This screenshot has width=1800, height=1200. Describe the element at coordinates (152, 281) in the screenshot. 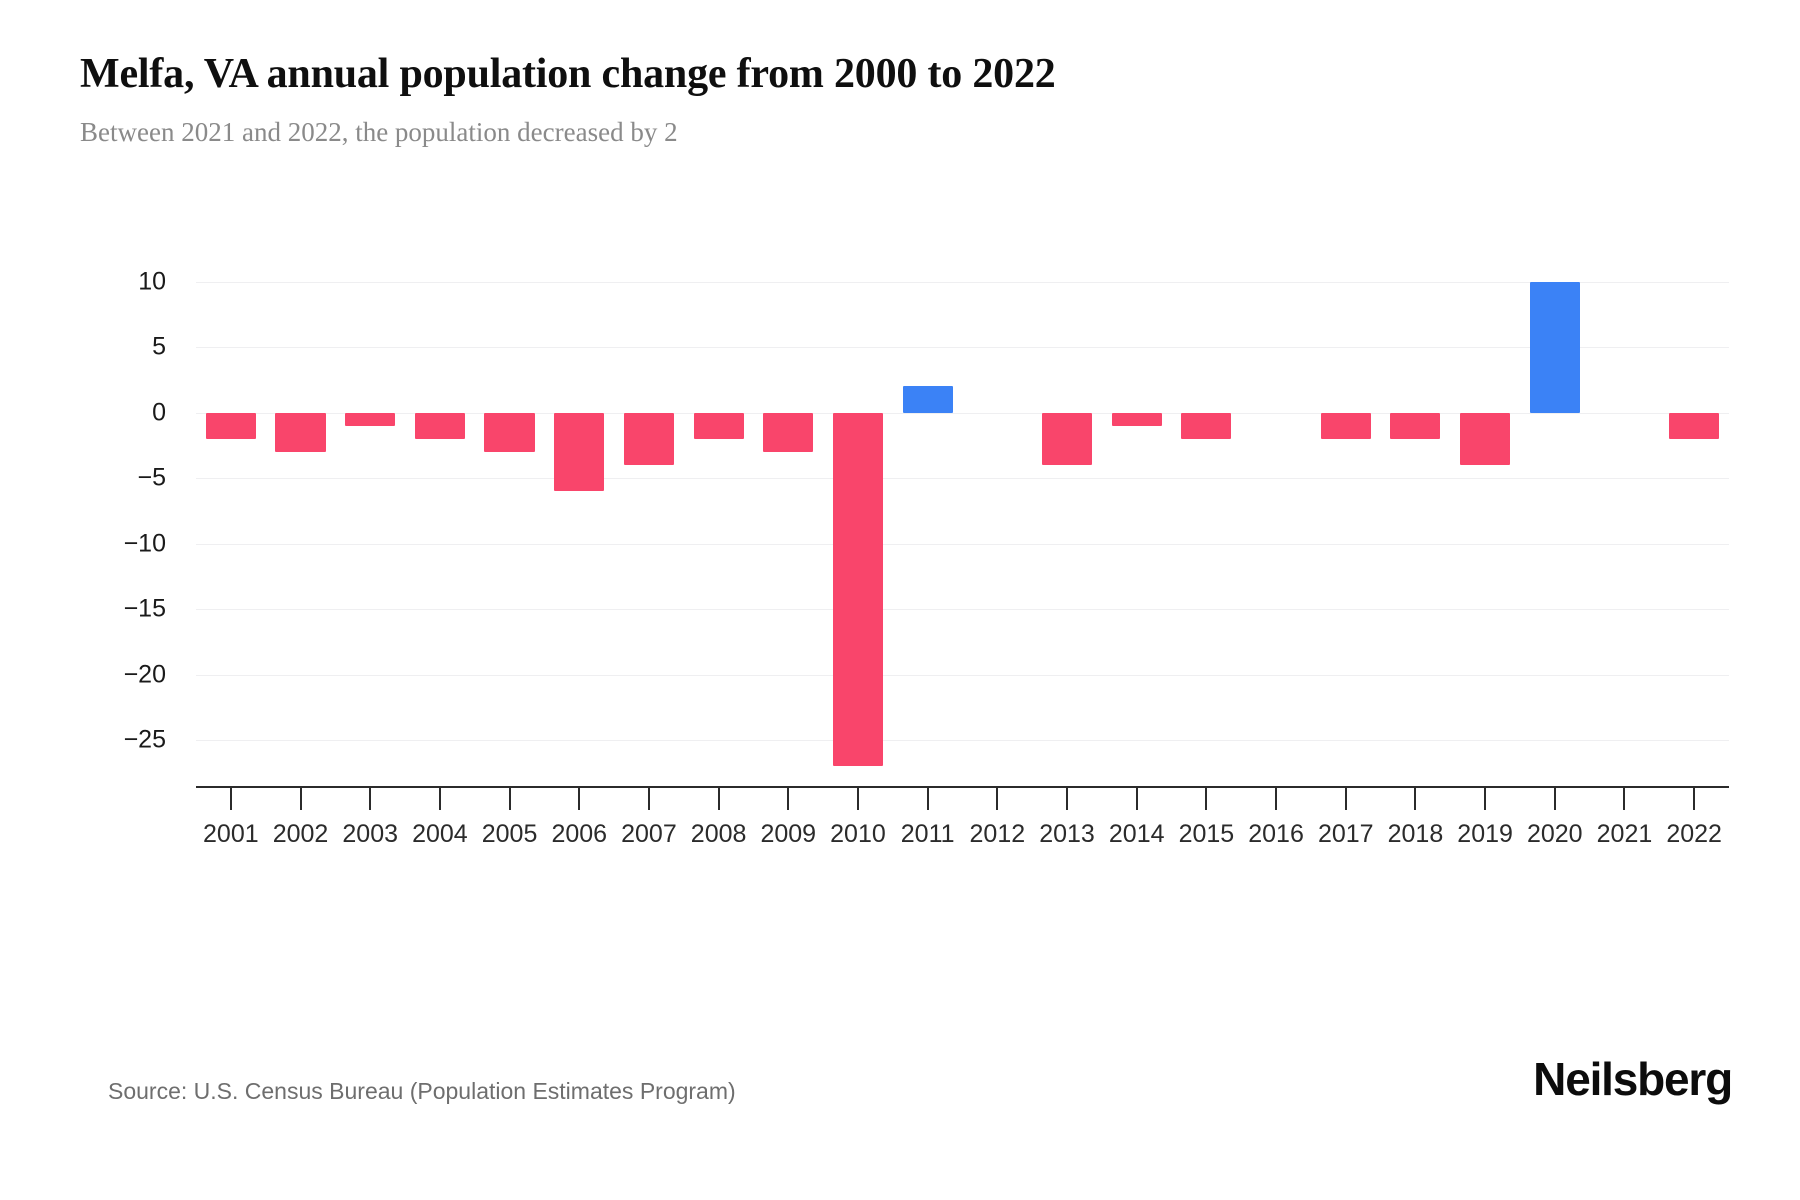

I see `y-axis-tick-label: 10` at that location.